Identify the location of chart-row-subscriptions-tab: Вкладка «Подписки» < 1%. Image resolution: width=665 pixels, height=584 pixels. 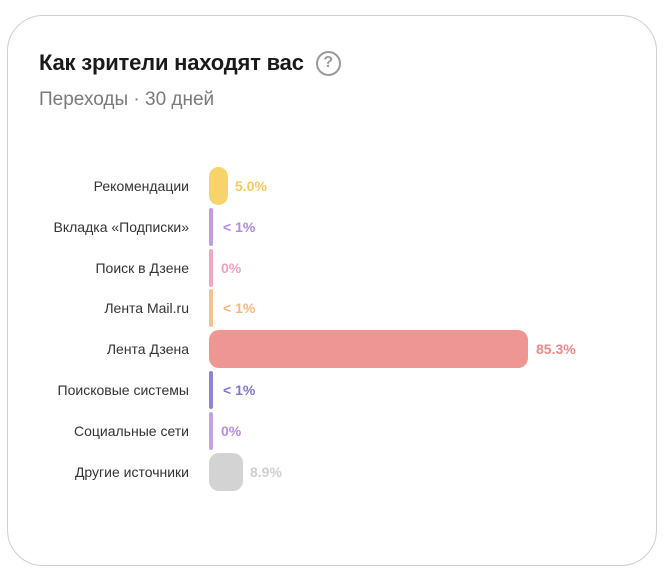
(332, 227).